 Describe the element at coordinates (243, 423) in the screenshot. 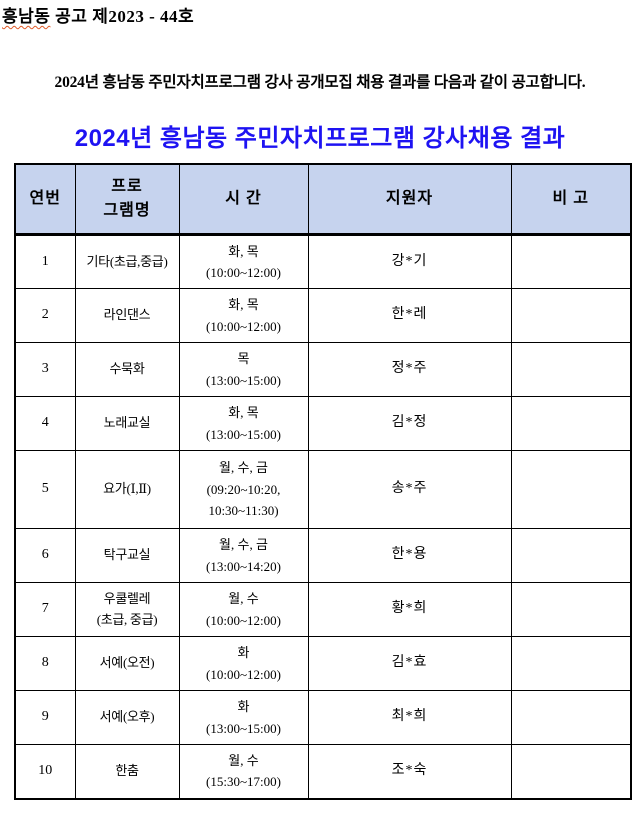

I see `cell-time: 화, 목 (13:00~15:00)` at that location.